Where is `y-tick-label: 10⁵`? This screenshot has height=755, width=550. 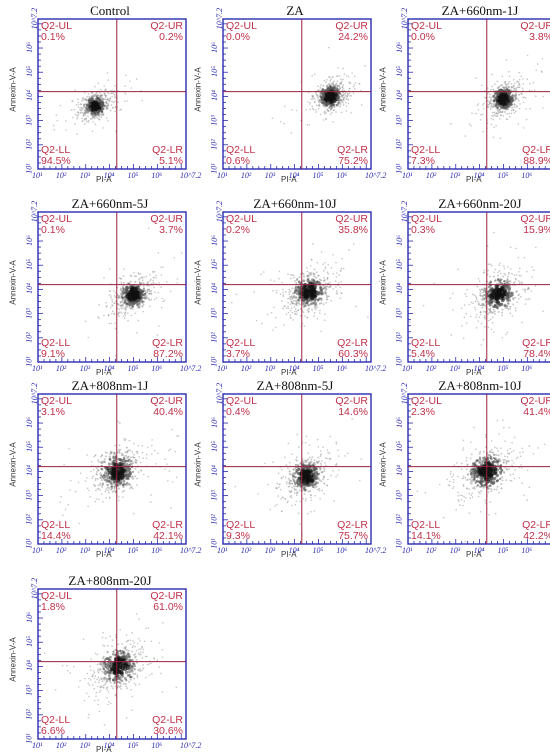
y-tick-label: 10⁵ is located at coordinates (399, 71).